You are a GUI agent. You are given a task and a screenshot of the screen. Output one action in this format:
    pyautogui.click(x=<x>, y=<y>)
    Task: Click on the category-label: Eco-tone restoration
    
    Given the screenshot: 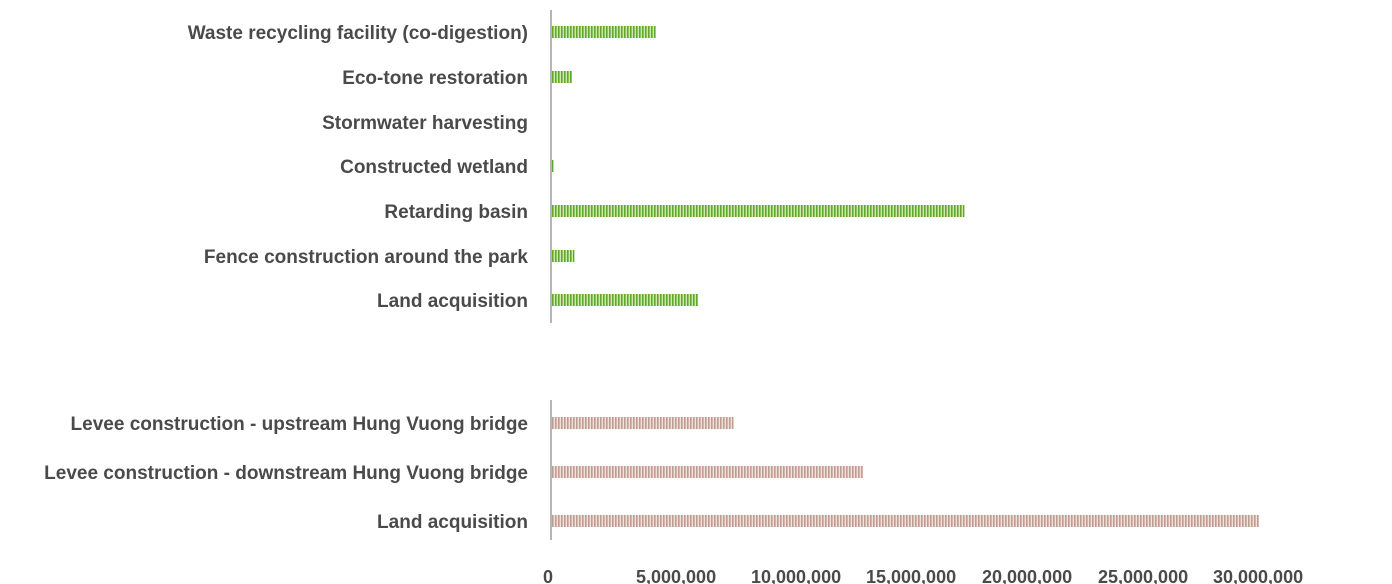 What is the action you would take?
    pyautogui.click(x=435, y=78)
    